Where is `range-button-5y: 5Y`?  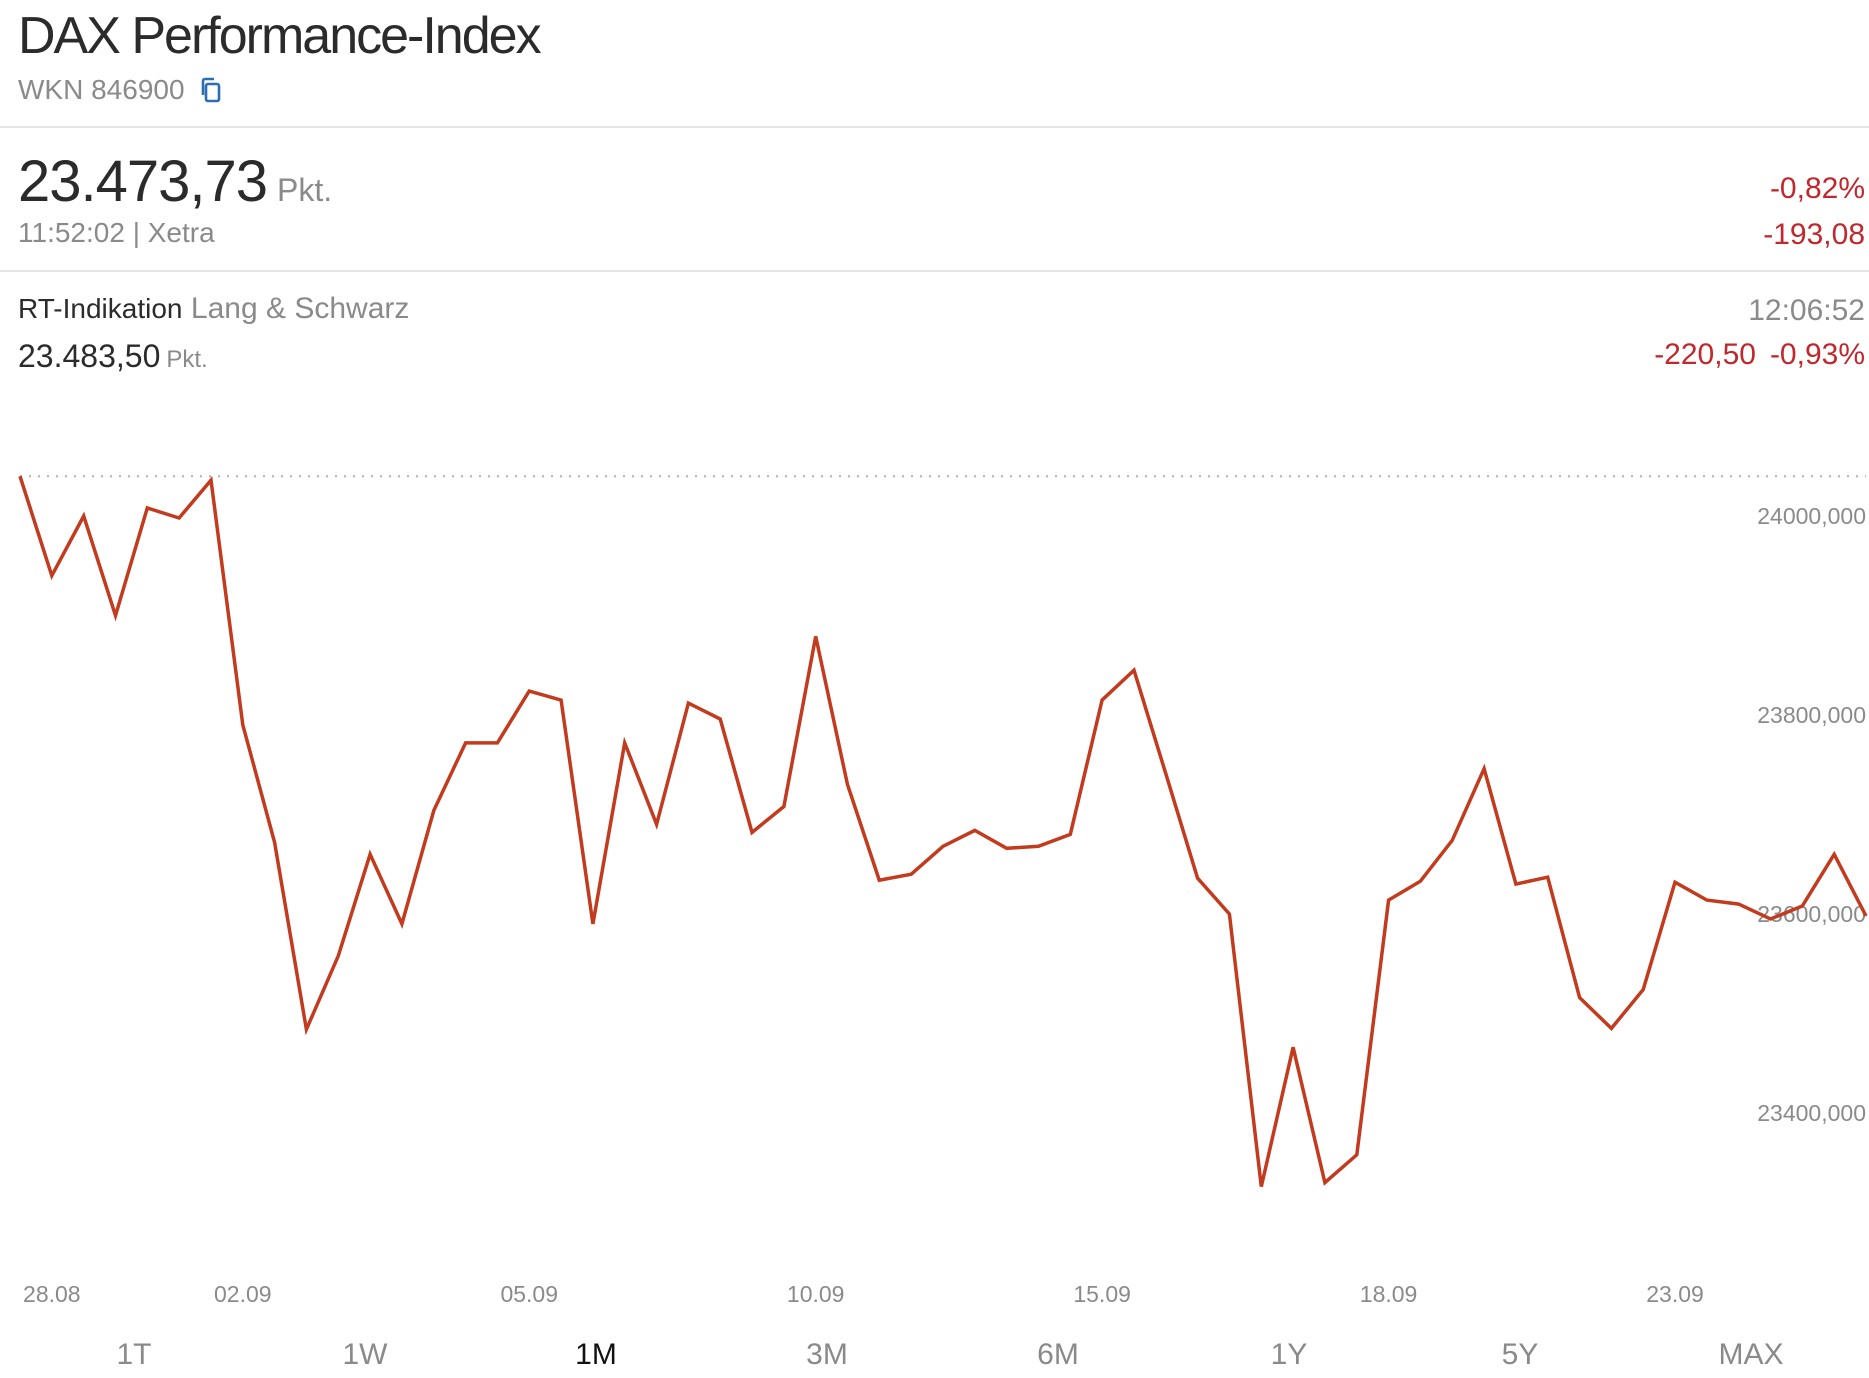
range-button-5y: 5Y is located at coordinates (1520, 1354).